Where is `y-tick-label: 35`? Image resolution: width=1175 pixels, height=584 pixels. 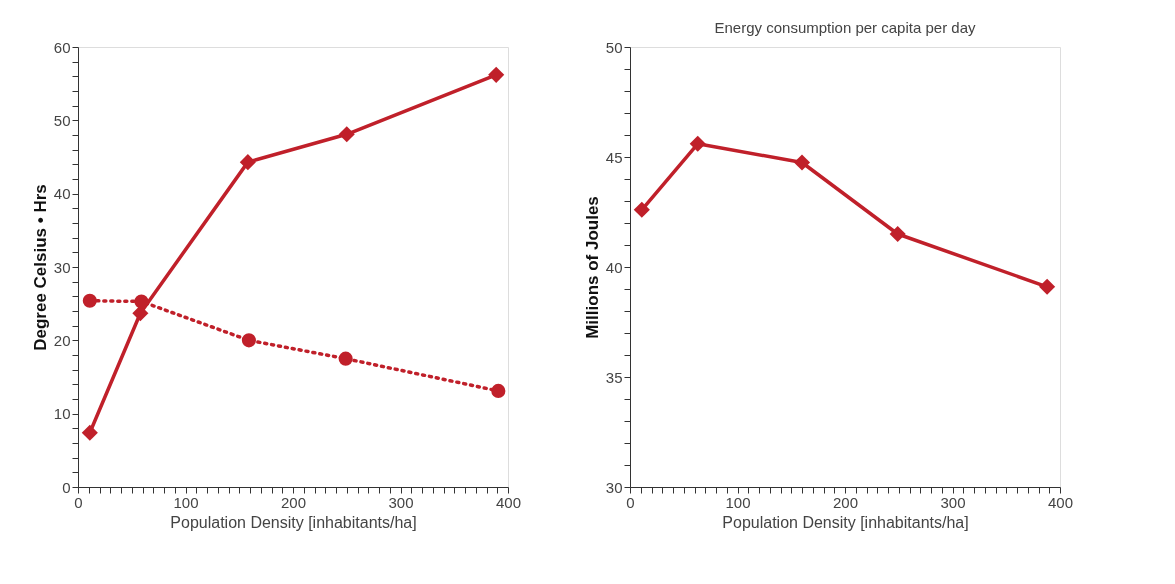
y-tick-label: 35 is located at coordinates (614, 377).